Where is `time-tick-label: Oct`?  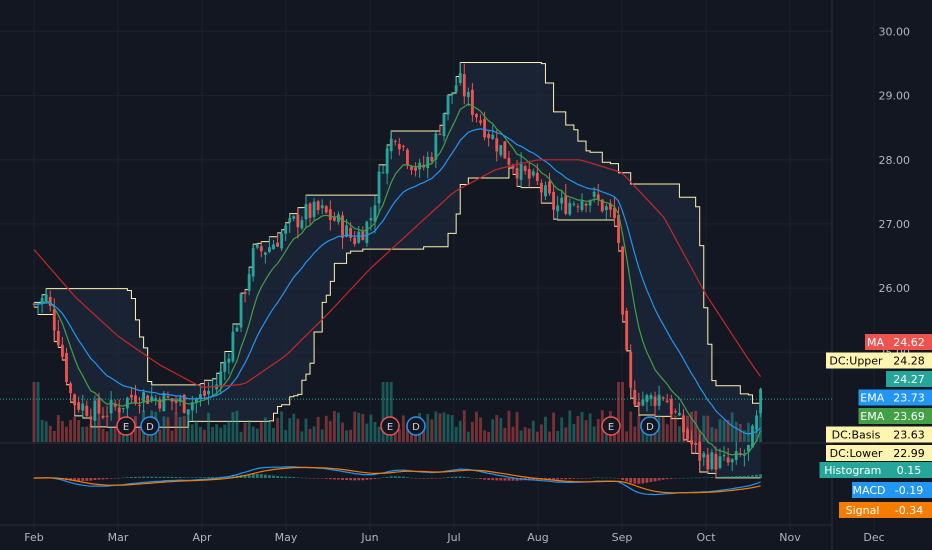
time-tick-label: Oct is located at coordinates (706, 537).